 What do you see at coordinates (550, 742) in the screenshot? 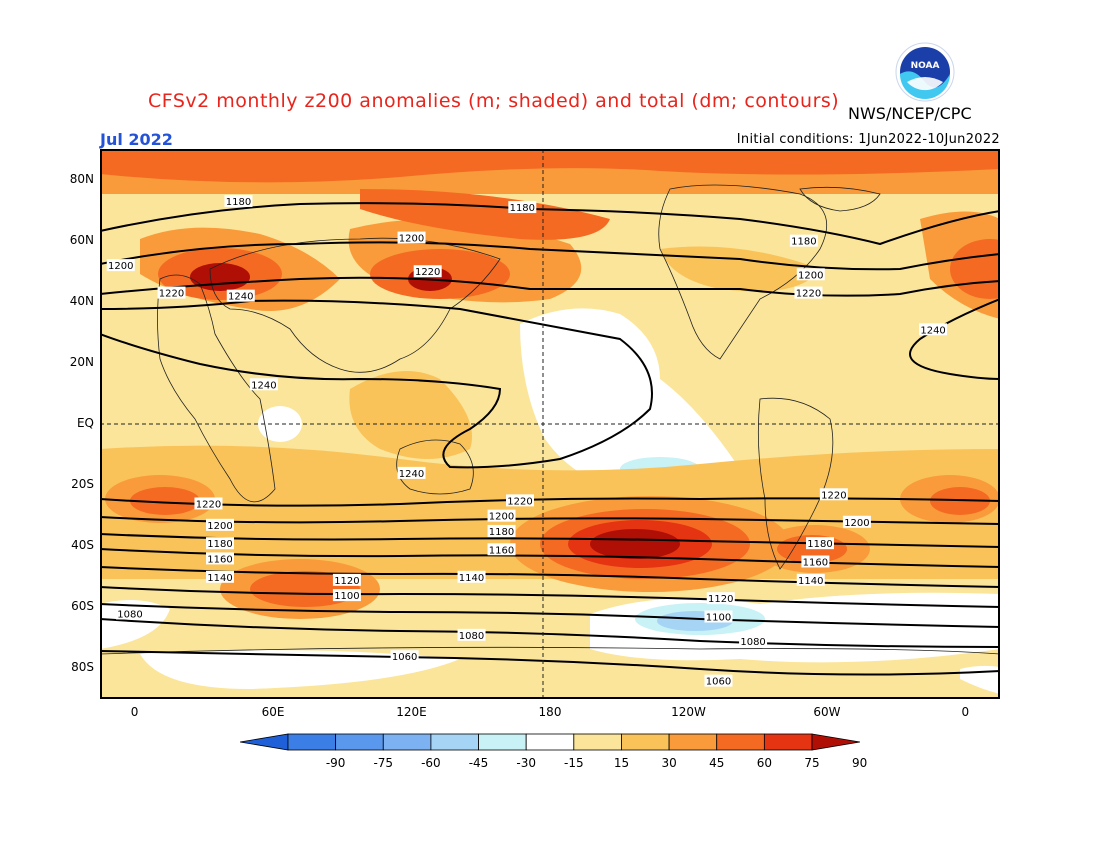
I see `colorbar-swatches` at bounding box center [550, 742].